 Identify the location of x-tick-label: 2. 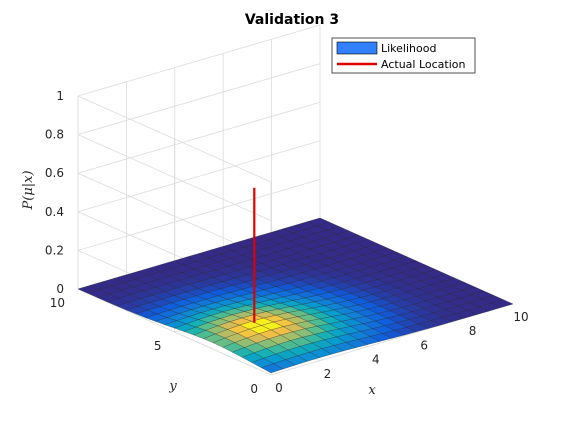
(328, 374).